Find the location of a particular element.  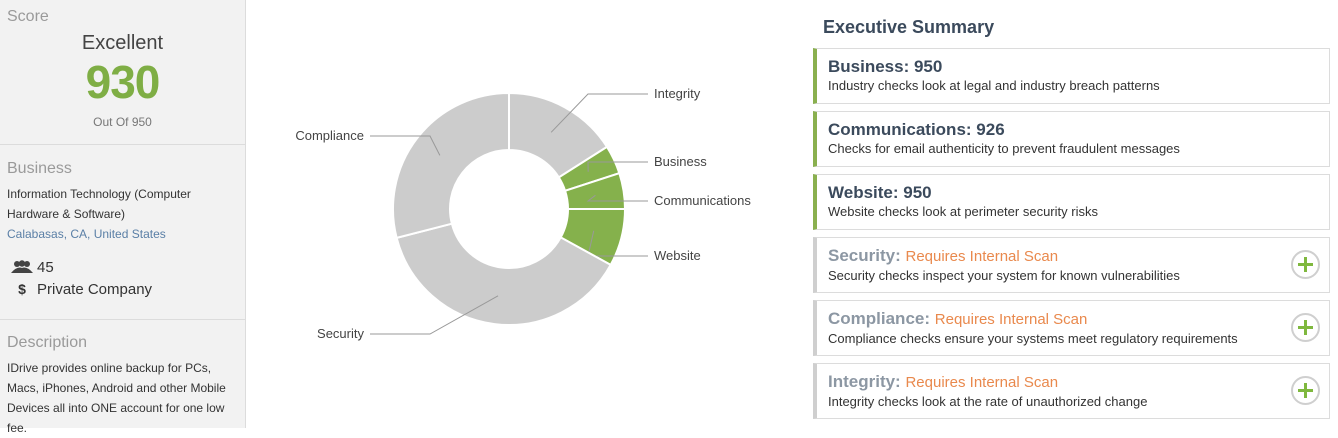

leader-line-security is located at coordinates (434, 315).